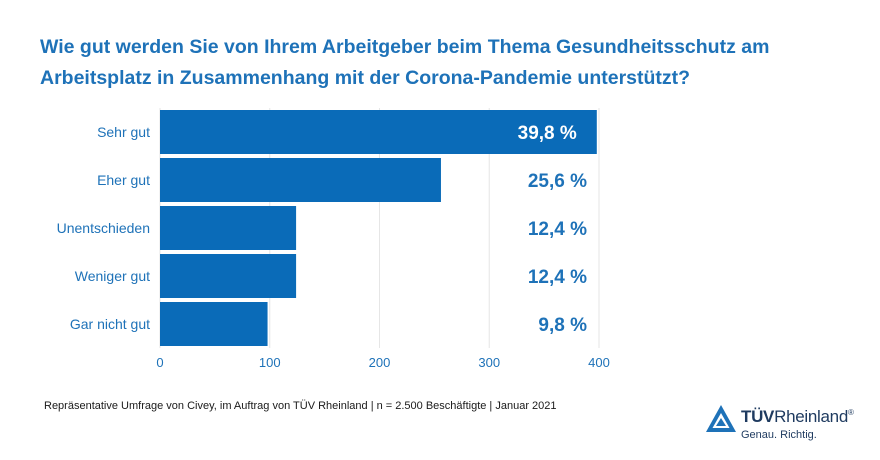 Image resolution: width=880 pixels, height=460 pixels. I want to click on logo-tagline: Genau. Richtig., so click(779, 435).